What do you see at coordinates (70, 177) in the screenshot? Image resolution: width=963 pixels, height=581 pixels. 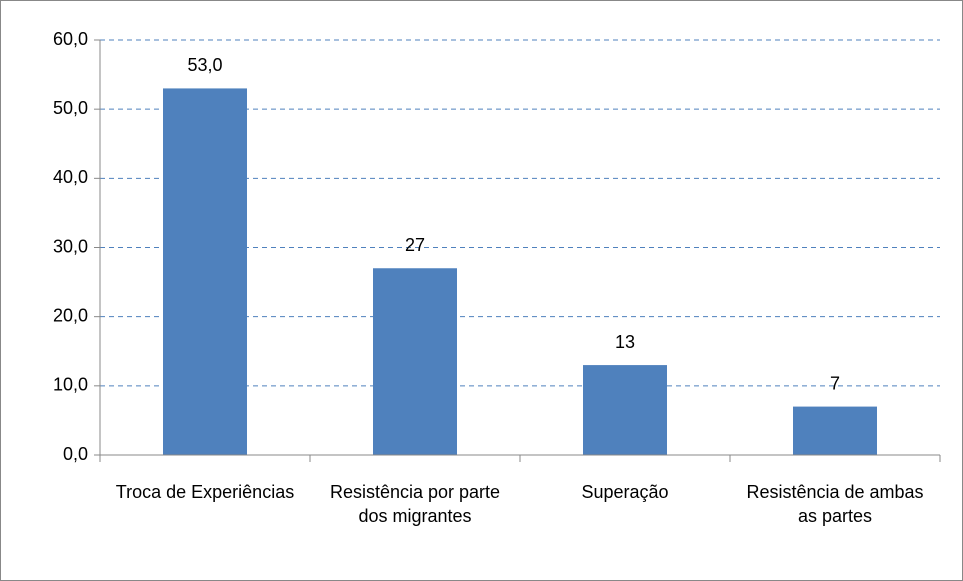 I see `y-tick-label: 40,0` at bounding box center [70, 177].